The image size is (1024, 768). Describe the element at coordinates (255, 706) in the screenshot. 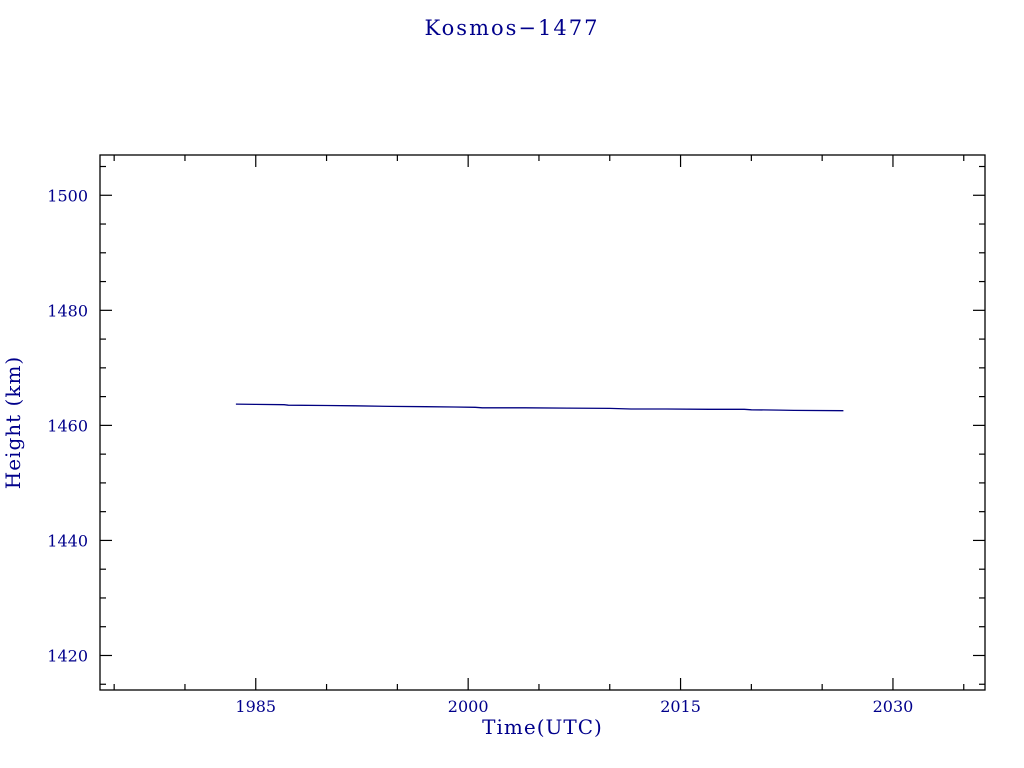

I see `x-tick-label: 1985` at that location.